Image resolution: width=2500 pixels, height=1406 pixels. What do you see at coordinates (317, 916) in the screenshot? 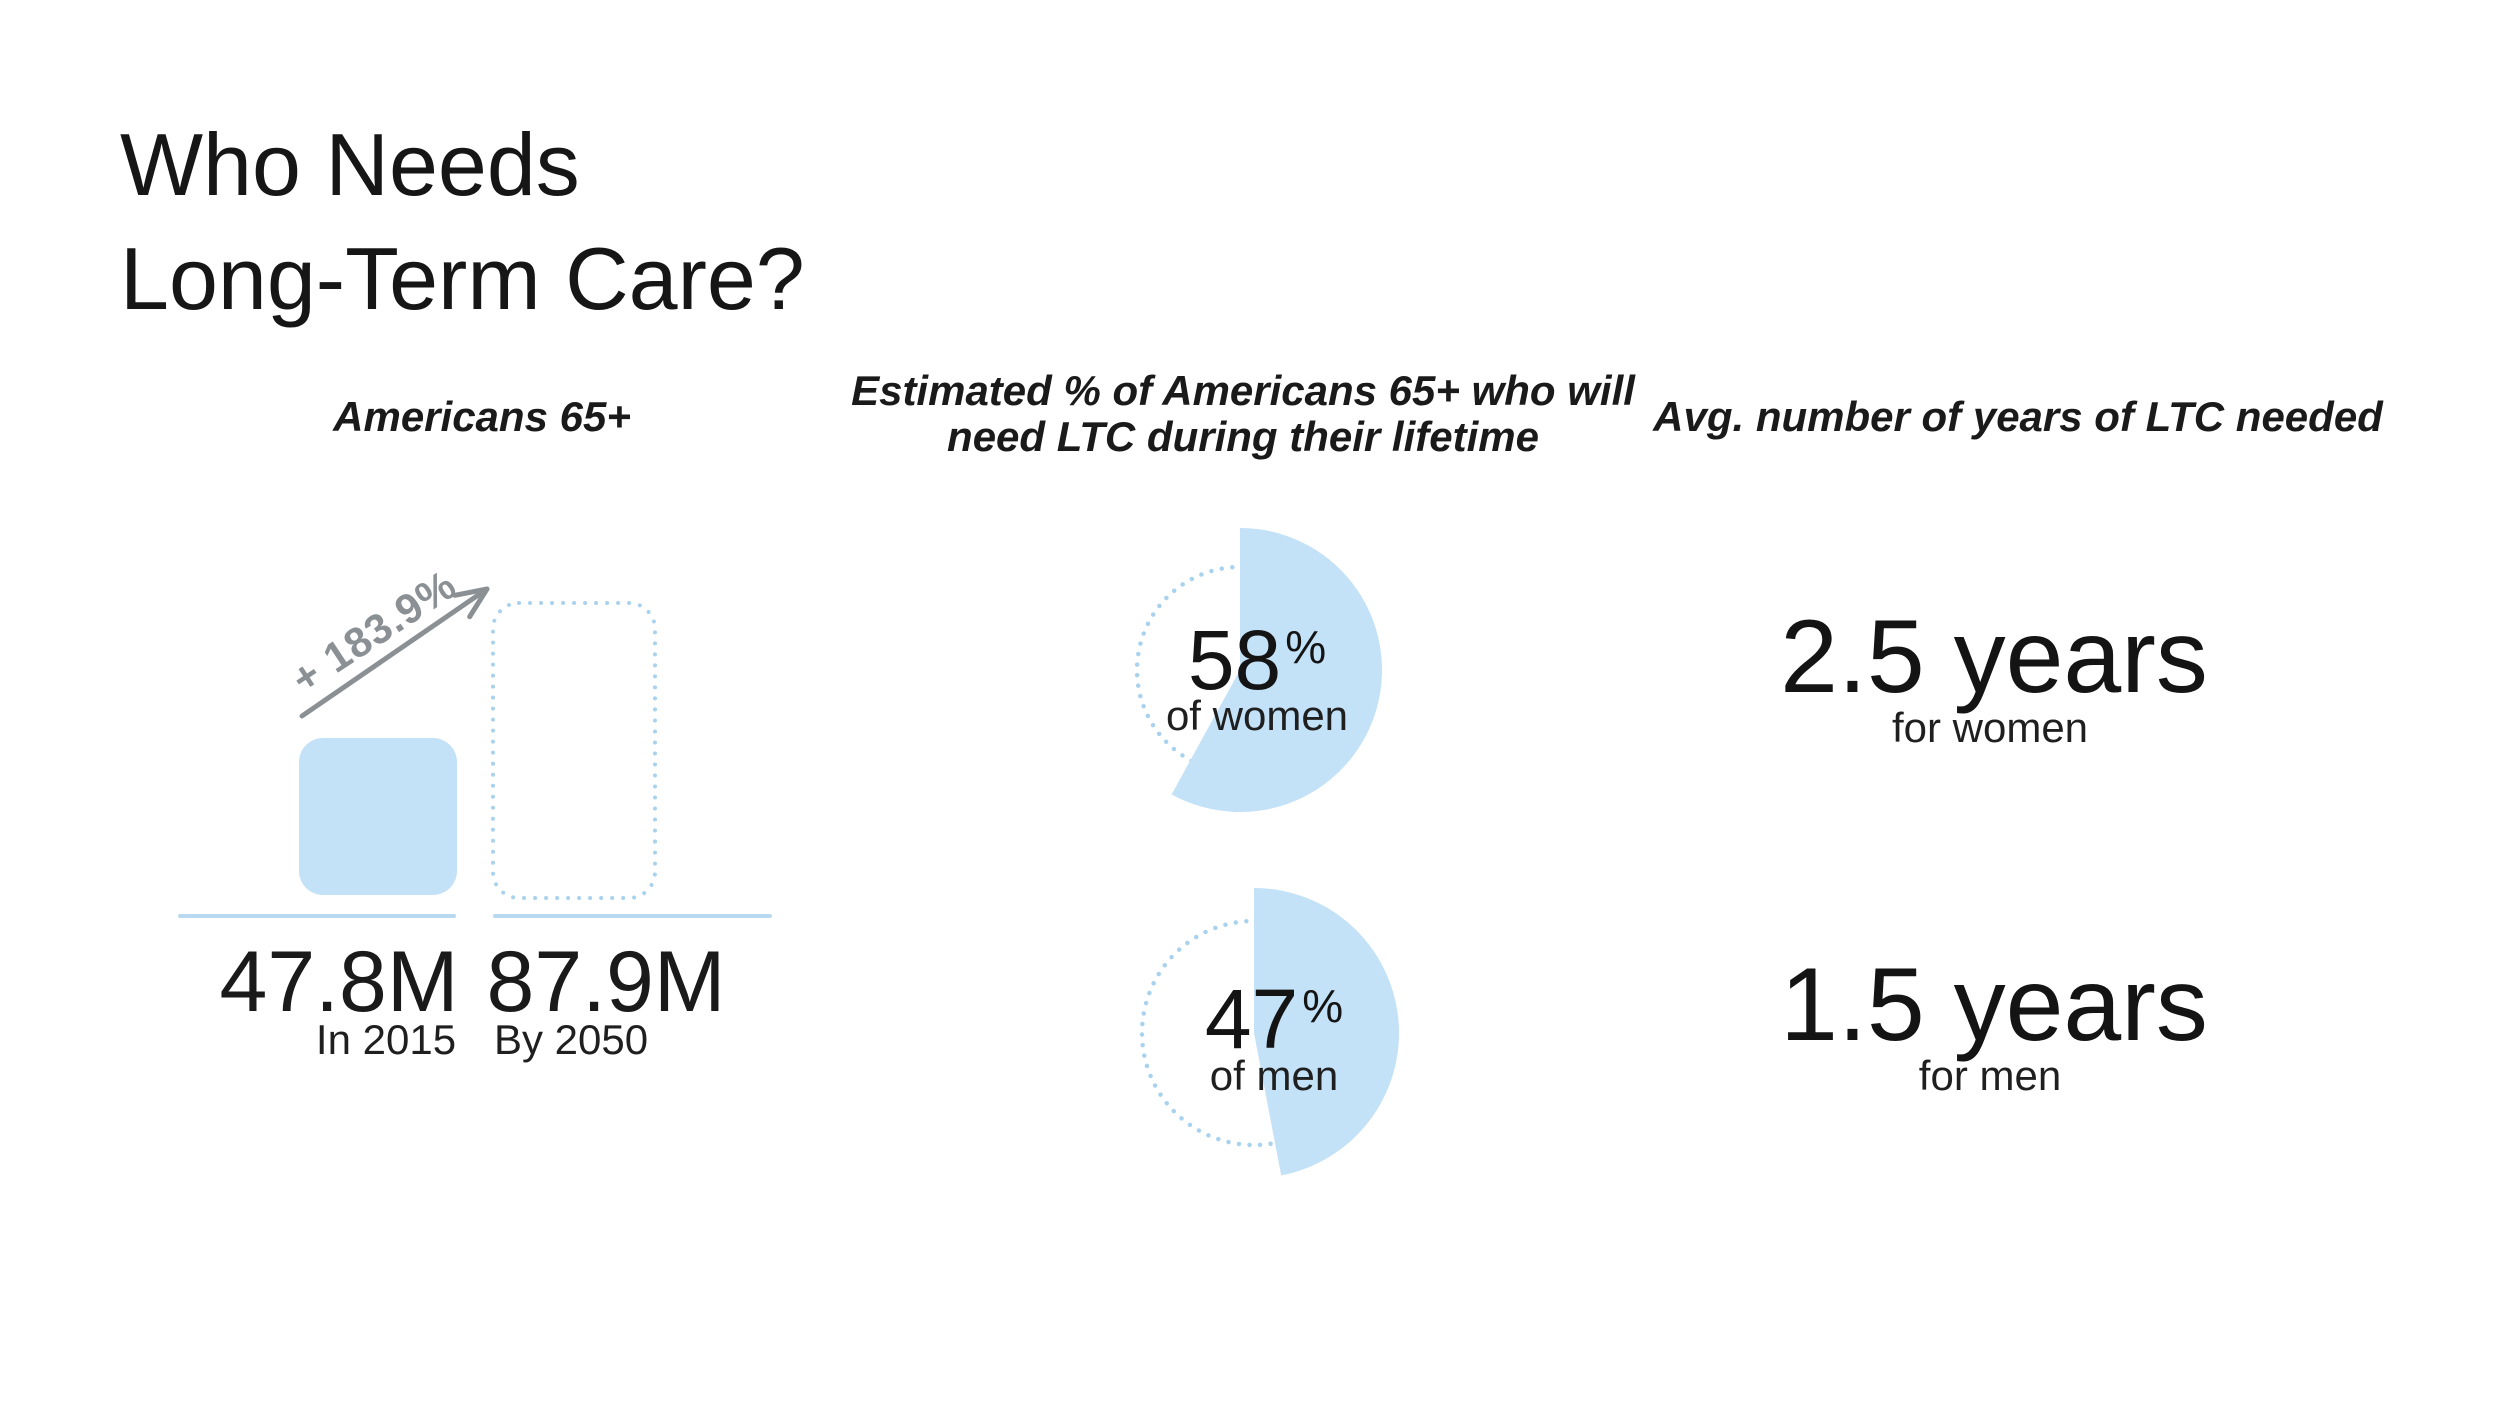
I see `bar-baseline-2015` at bounding box center [317, 916].